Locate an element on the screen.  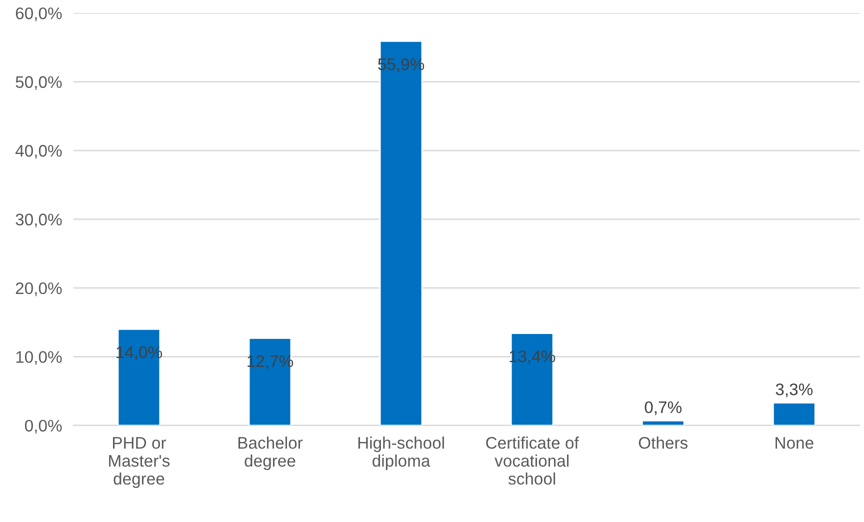
x-tick-label: Certificate of vocational school is located at coordinates (532, 460).